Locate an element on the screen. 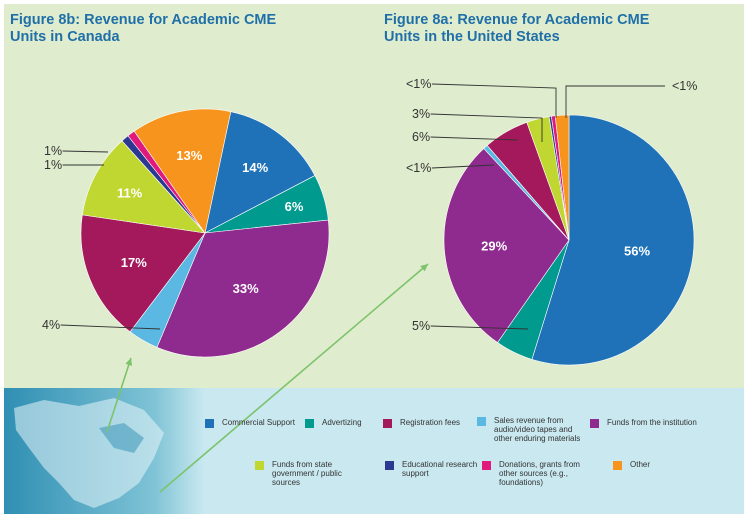  pie-canada-slice-commercial-support is located at coordinates (260, 172).